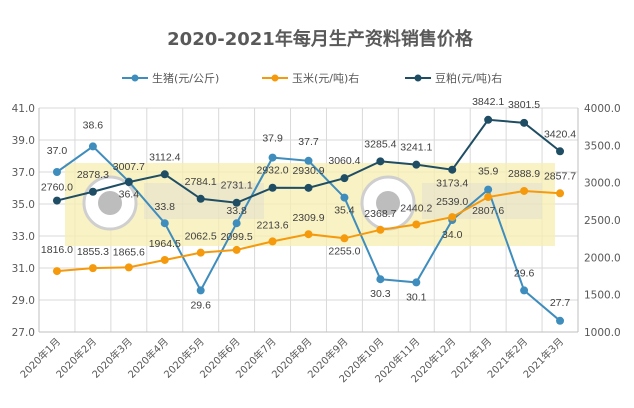 The width and height of the screenshot is (634, 408). I want to click on left-tick-label: 41.0, so click(23, 109).